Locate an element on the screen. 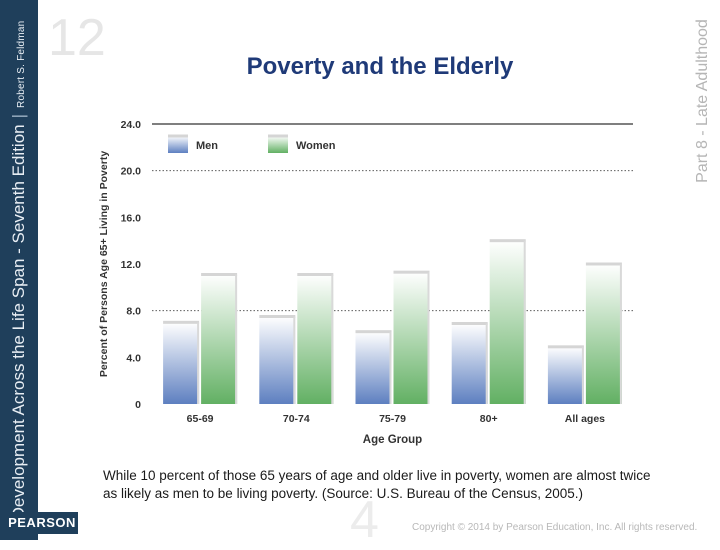 This screenshot has width=720, height=550. x-tick-label: 70-74 is located at coordinates (296, 419).